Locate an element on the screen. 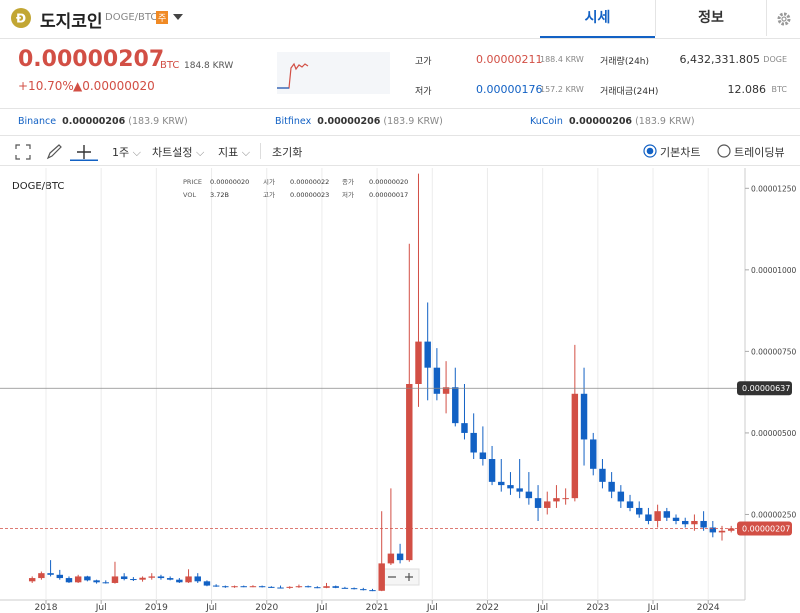 Image resolution: width=800 pixels, height=613 pixels. info-label: 시가 is located at coordinates (269, 181).